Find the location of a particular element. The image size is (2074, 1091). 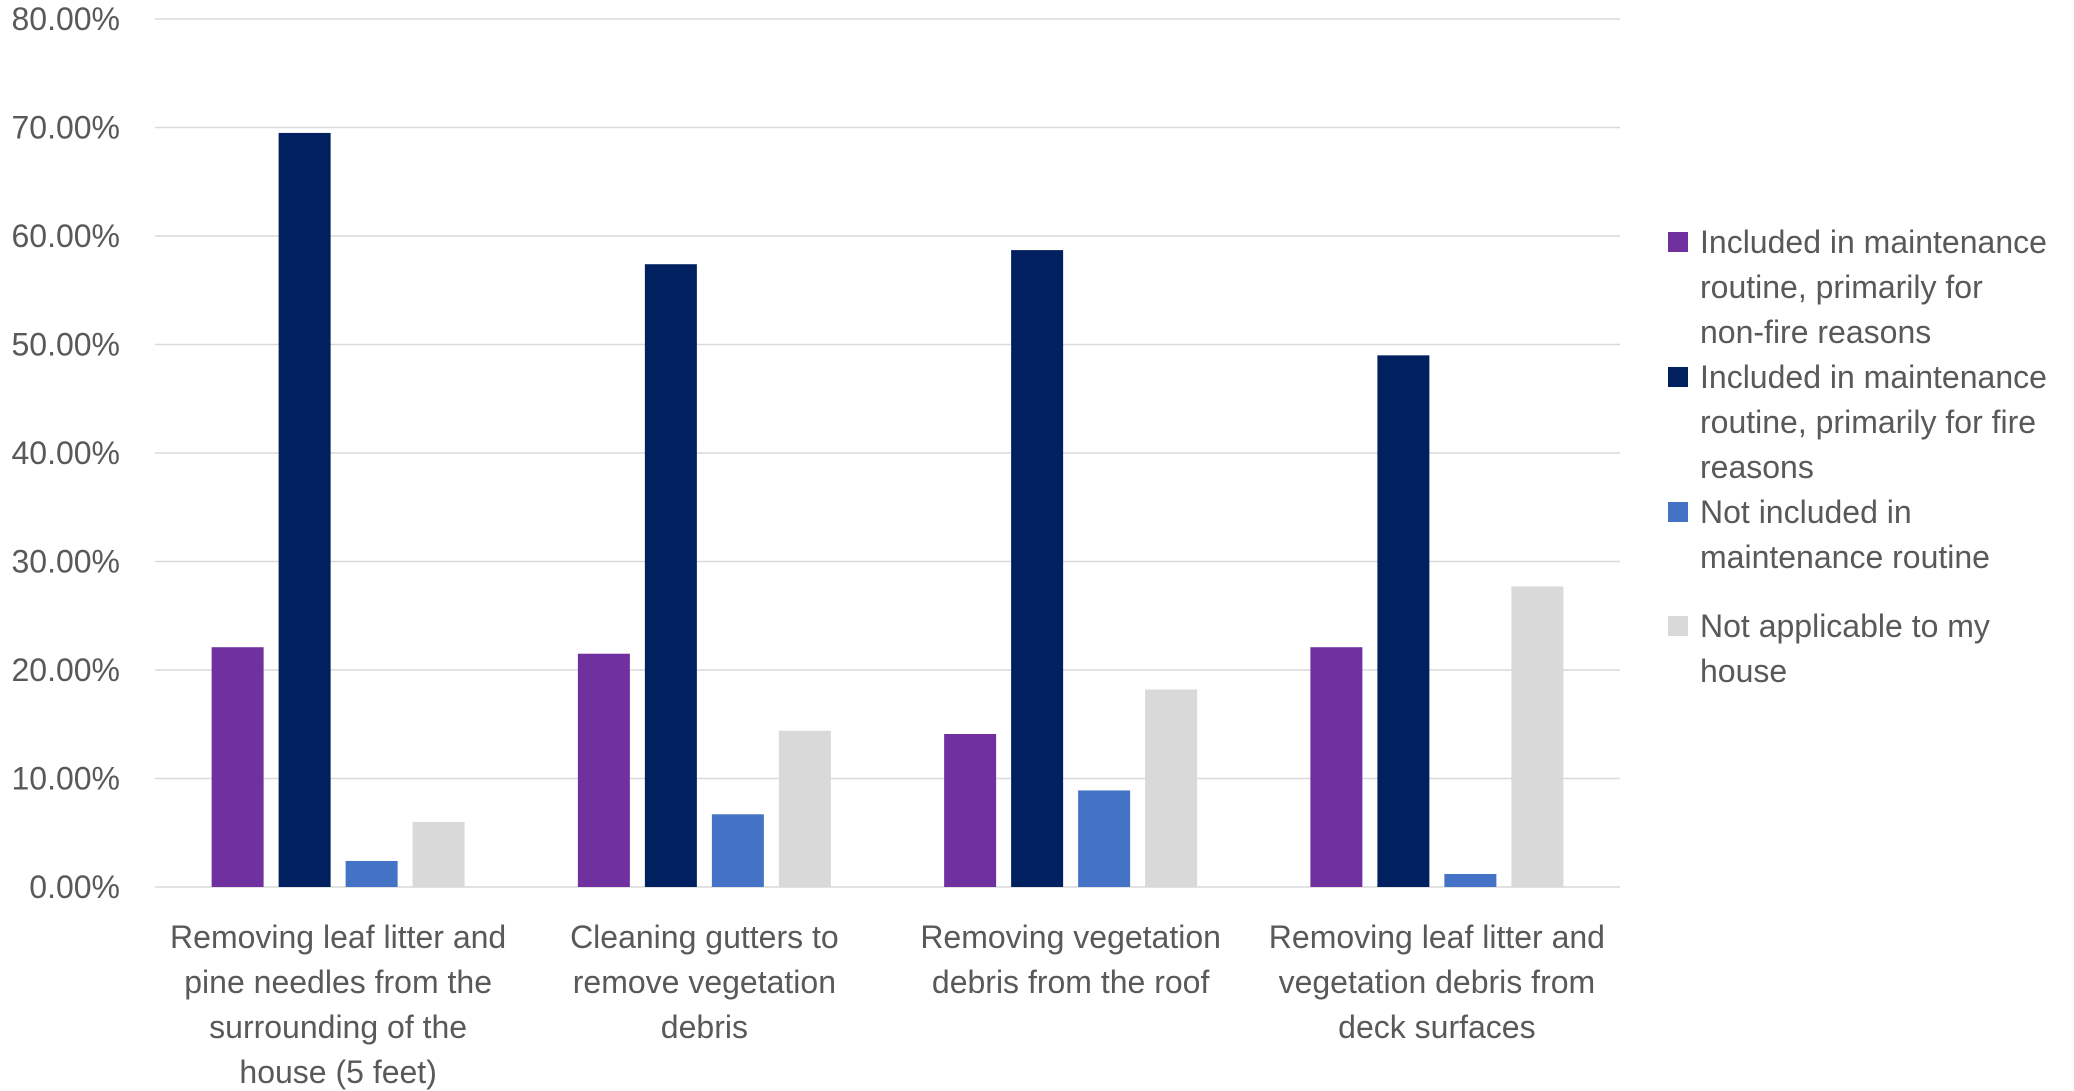

y-tick-label: 0.00% is located at coordinates (74, 887).